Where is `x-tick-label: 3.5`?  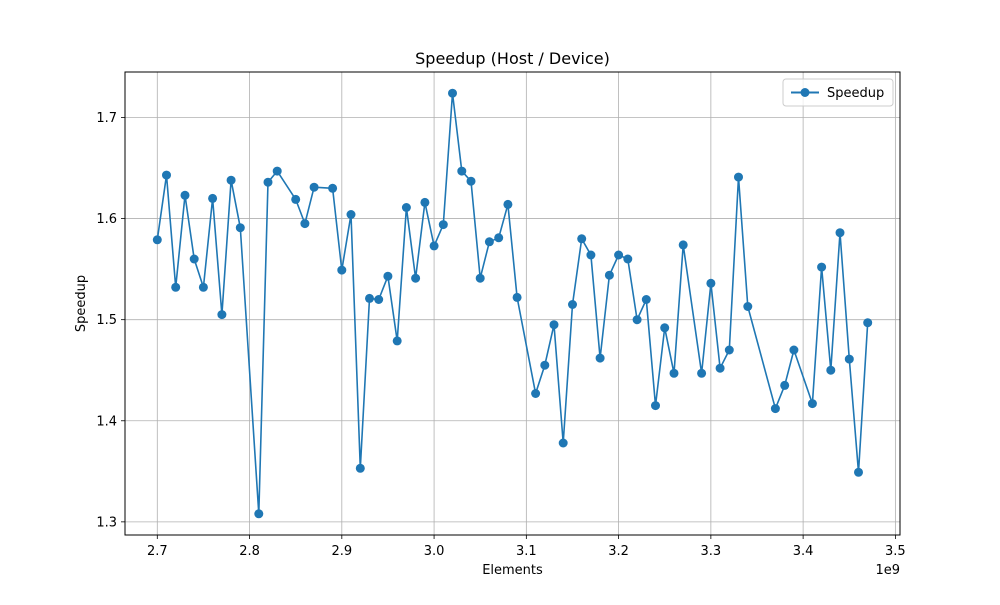
x-tick-label: 3.5 is located at coordinates (895, 551).